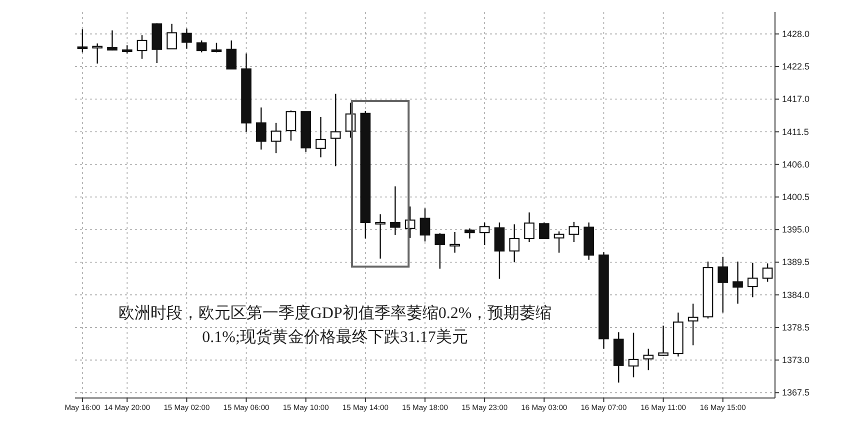 The height and width of the screenshot is (448, 853). I want to click on annotation: 欧洲时段，欧元区第一季度GDP初值季率萎缩0.2%，预期萎缩0.1%;现货黄金价格最终下跌31.17美元, so click(335, 325).